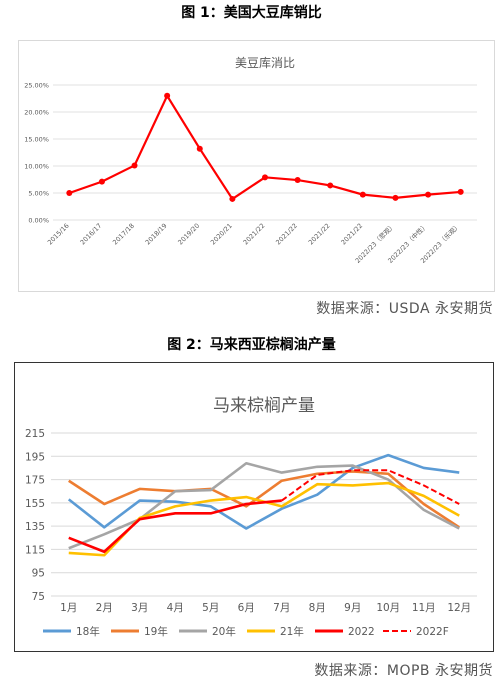 This screenshot has width=503, height=693. Describe the element at coordinates (221, 234) in the screenshot. I see `x-tick-label: 2020/21` at that location.